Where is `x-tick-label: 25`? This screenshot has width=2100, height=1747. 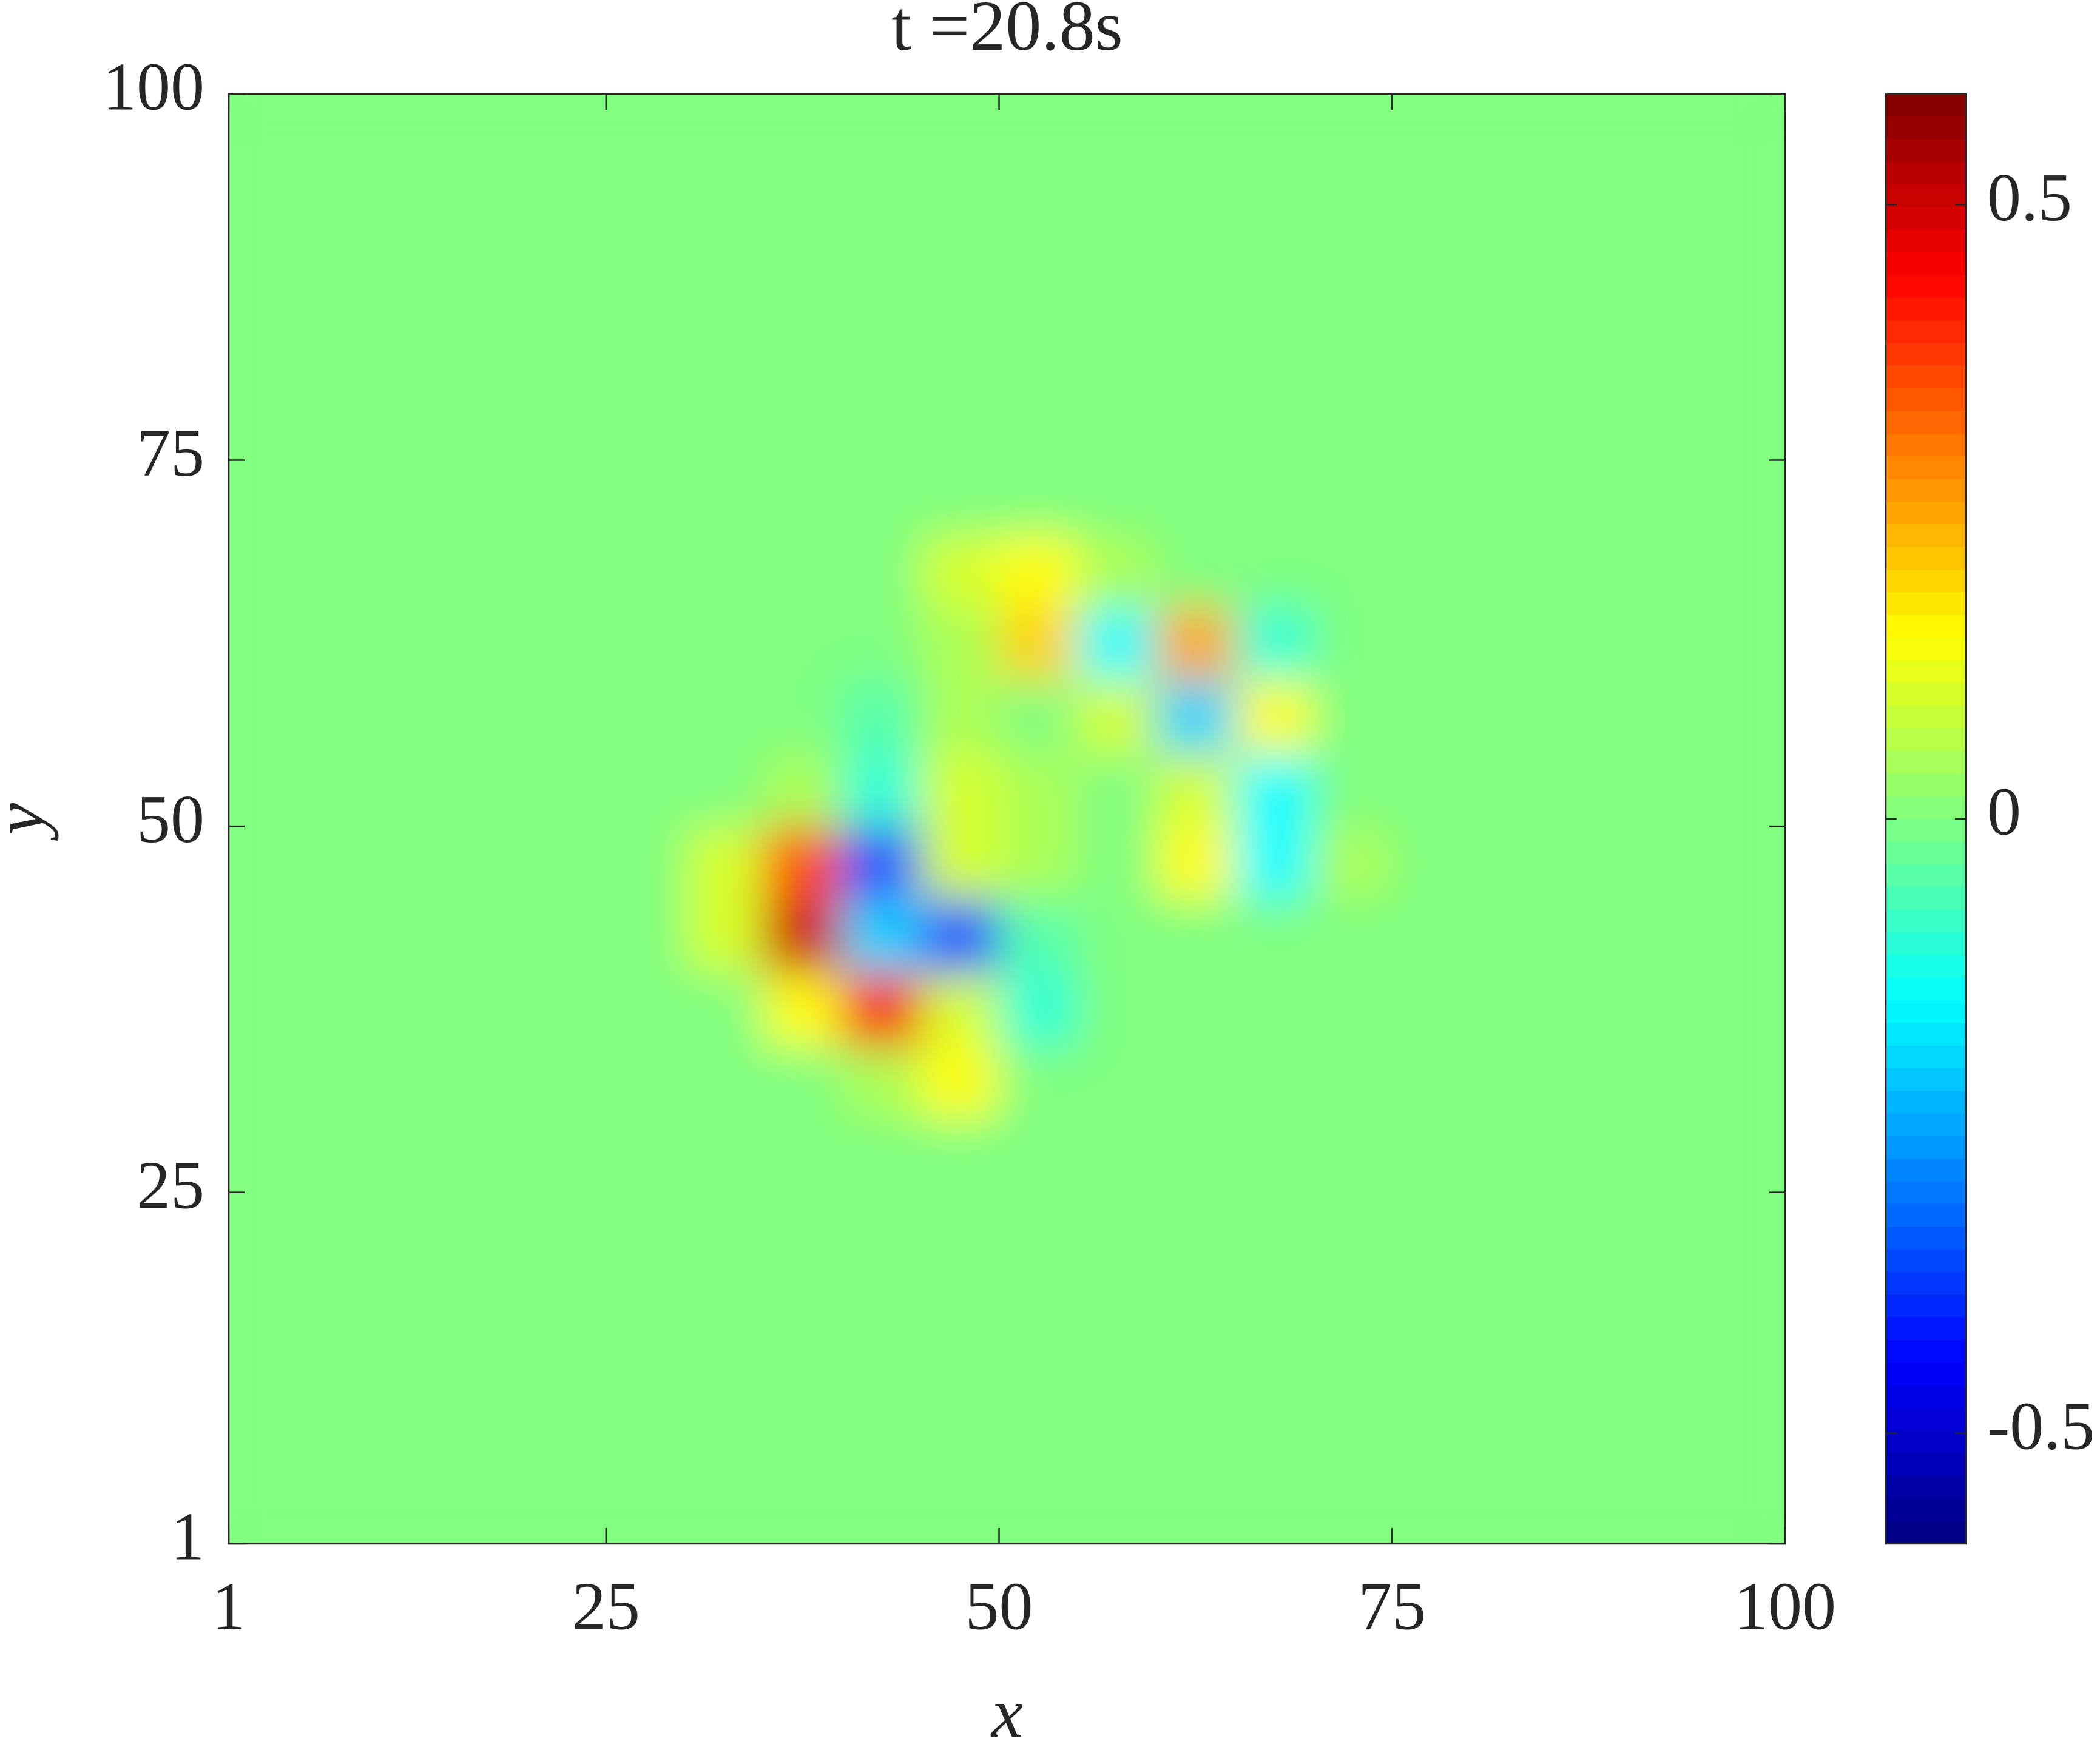
x-tick-label: 25 is located at coordinates (606, 1607).